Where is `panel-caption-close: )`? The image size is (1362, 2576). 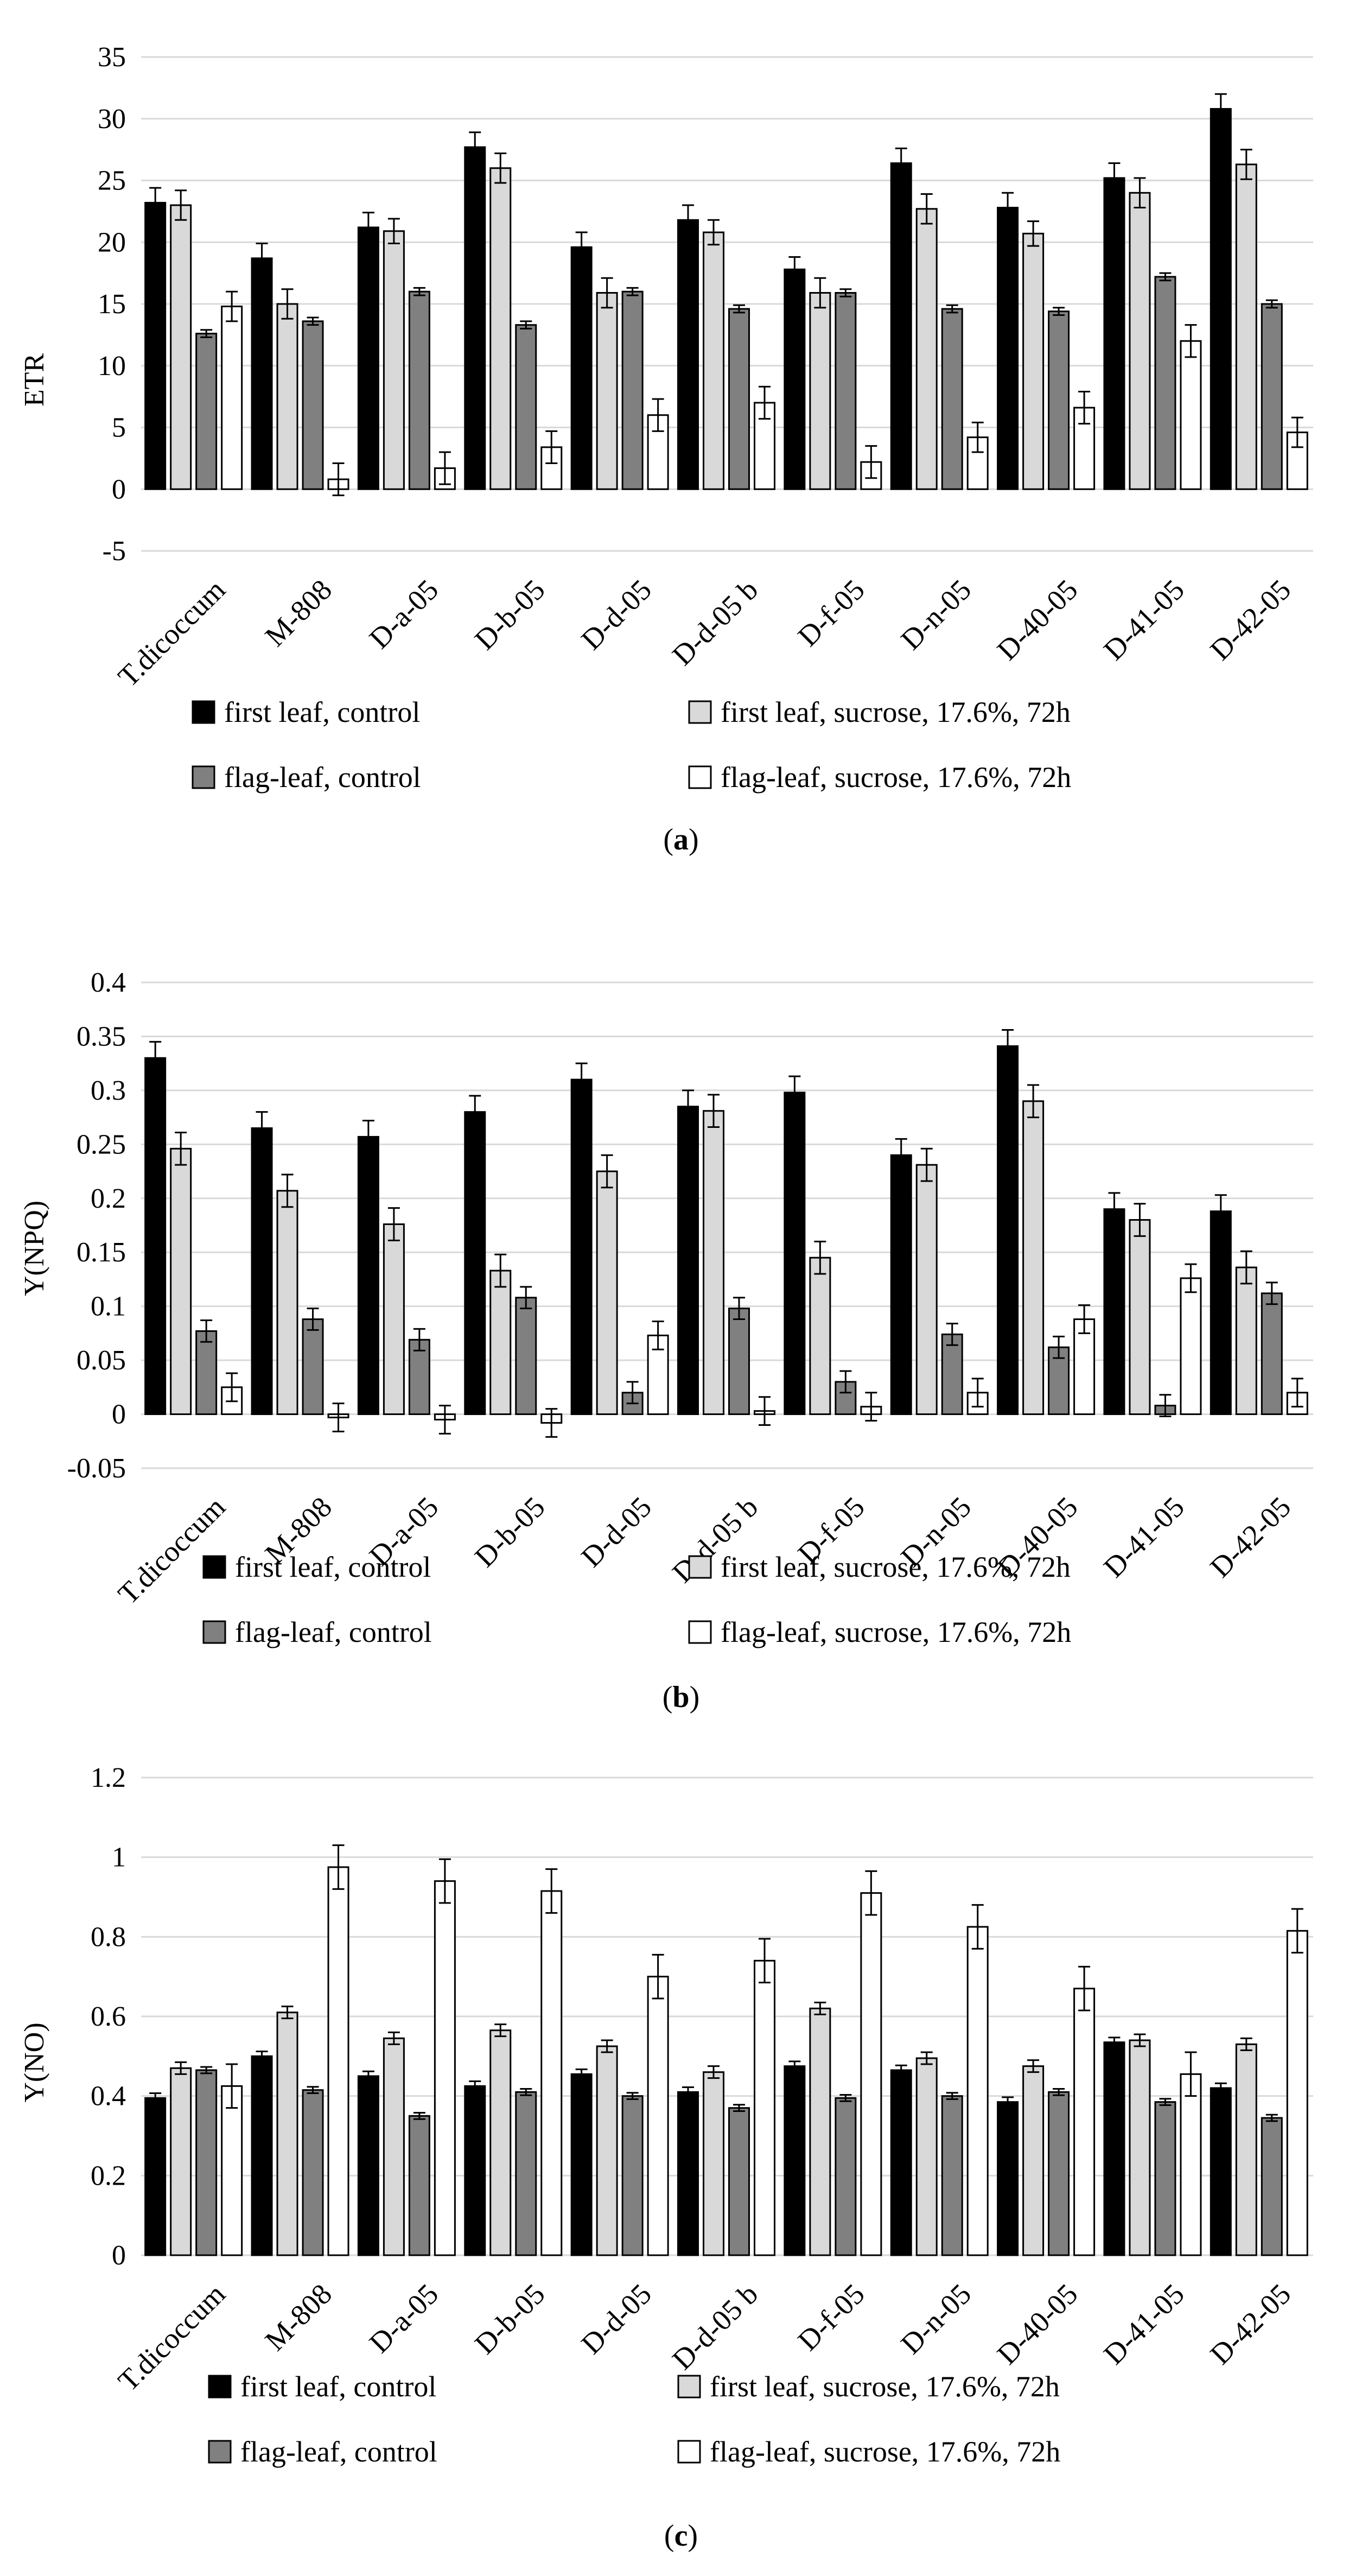 panel-caption-close: ) is located at coordinates (693, 2536).